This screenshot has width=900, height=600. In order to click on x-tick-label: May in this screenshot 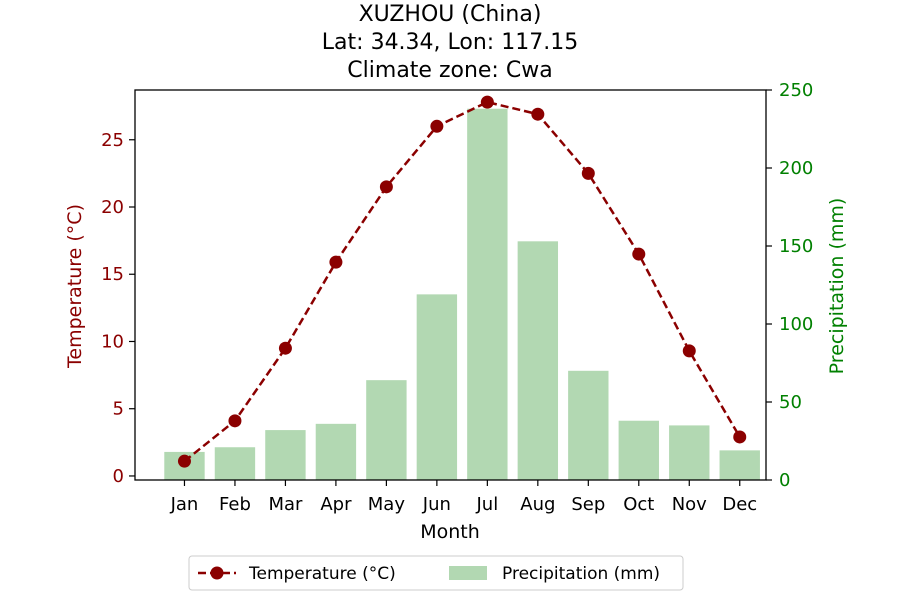, I will do `click(387, 504)`.